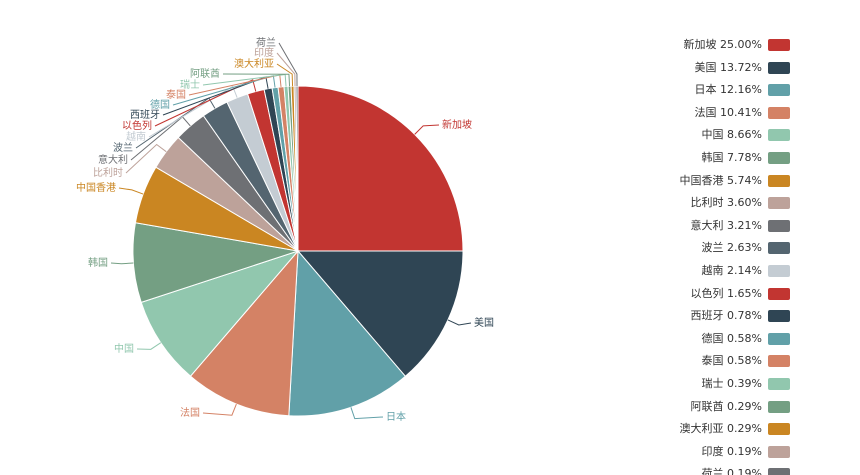 The height and width of the screenshot is (475, 860). What do you see at coordinates (726, 406) in the screenshot?
I see `legend-label: 阿联酋 0.29%` at bounding box center [726, 406].